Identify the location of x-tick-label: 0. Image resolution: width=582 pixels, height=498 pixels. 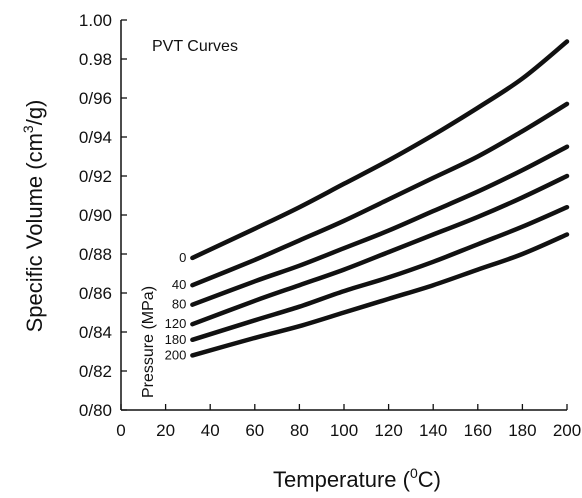
(120, 430).